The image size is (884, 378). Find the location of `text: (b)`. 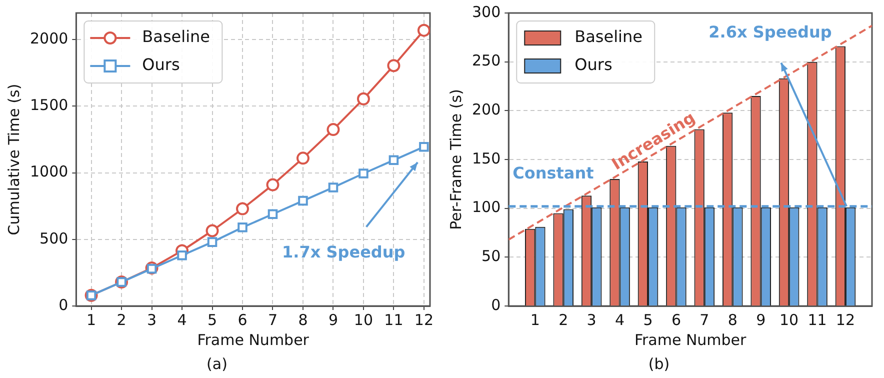

text: (b) is located at coordinates (659, 363).